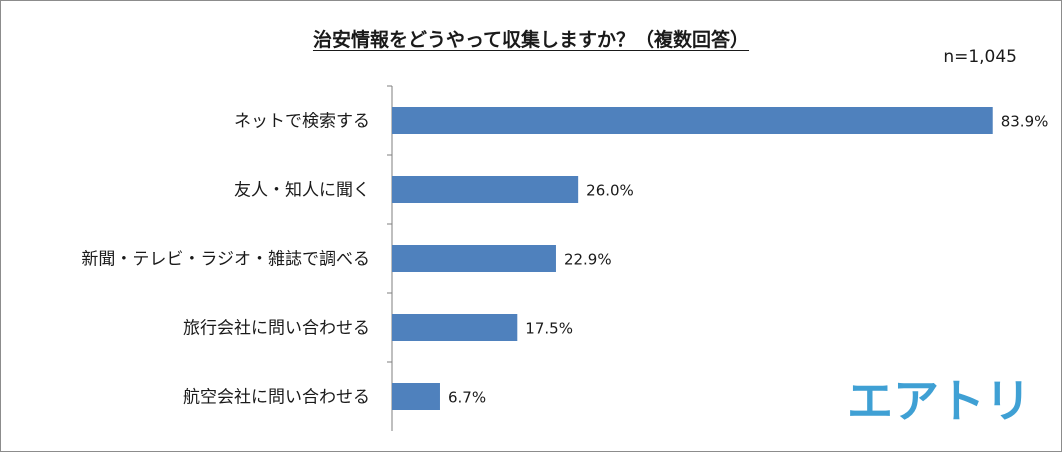  Describe the element at coordinates (588, 260) in the screenshot. I see `value-label: 22.9%` at that location.